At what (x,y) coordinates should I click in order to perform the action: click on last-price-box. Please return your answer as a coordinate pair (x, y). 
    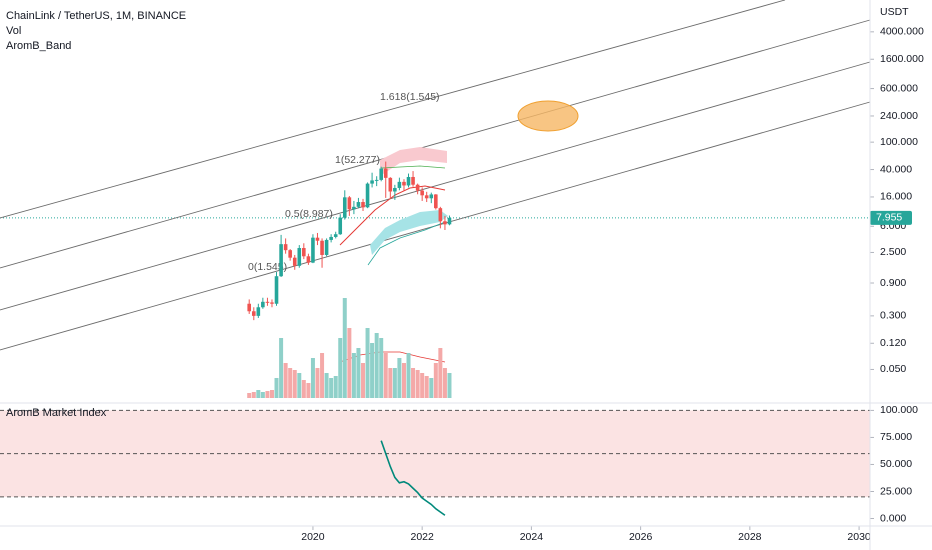
    Looking at the image, I should click on (891, 217).